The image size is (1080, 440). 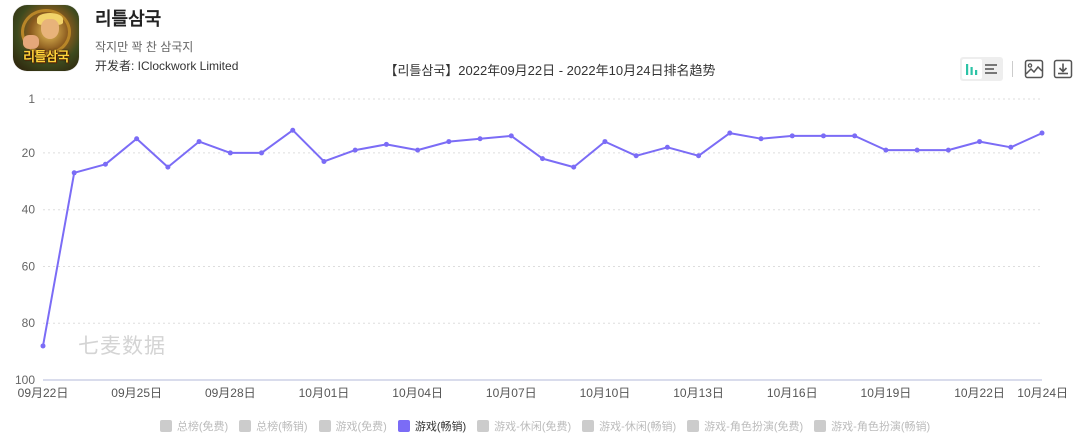 What do you see at coordinates (29, 323) in the screenshot?
I see `y-tick-label: 80` at bounding box center [29, 323].